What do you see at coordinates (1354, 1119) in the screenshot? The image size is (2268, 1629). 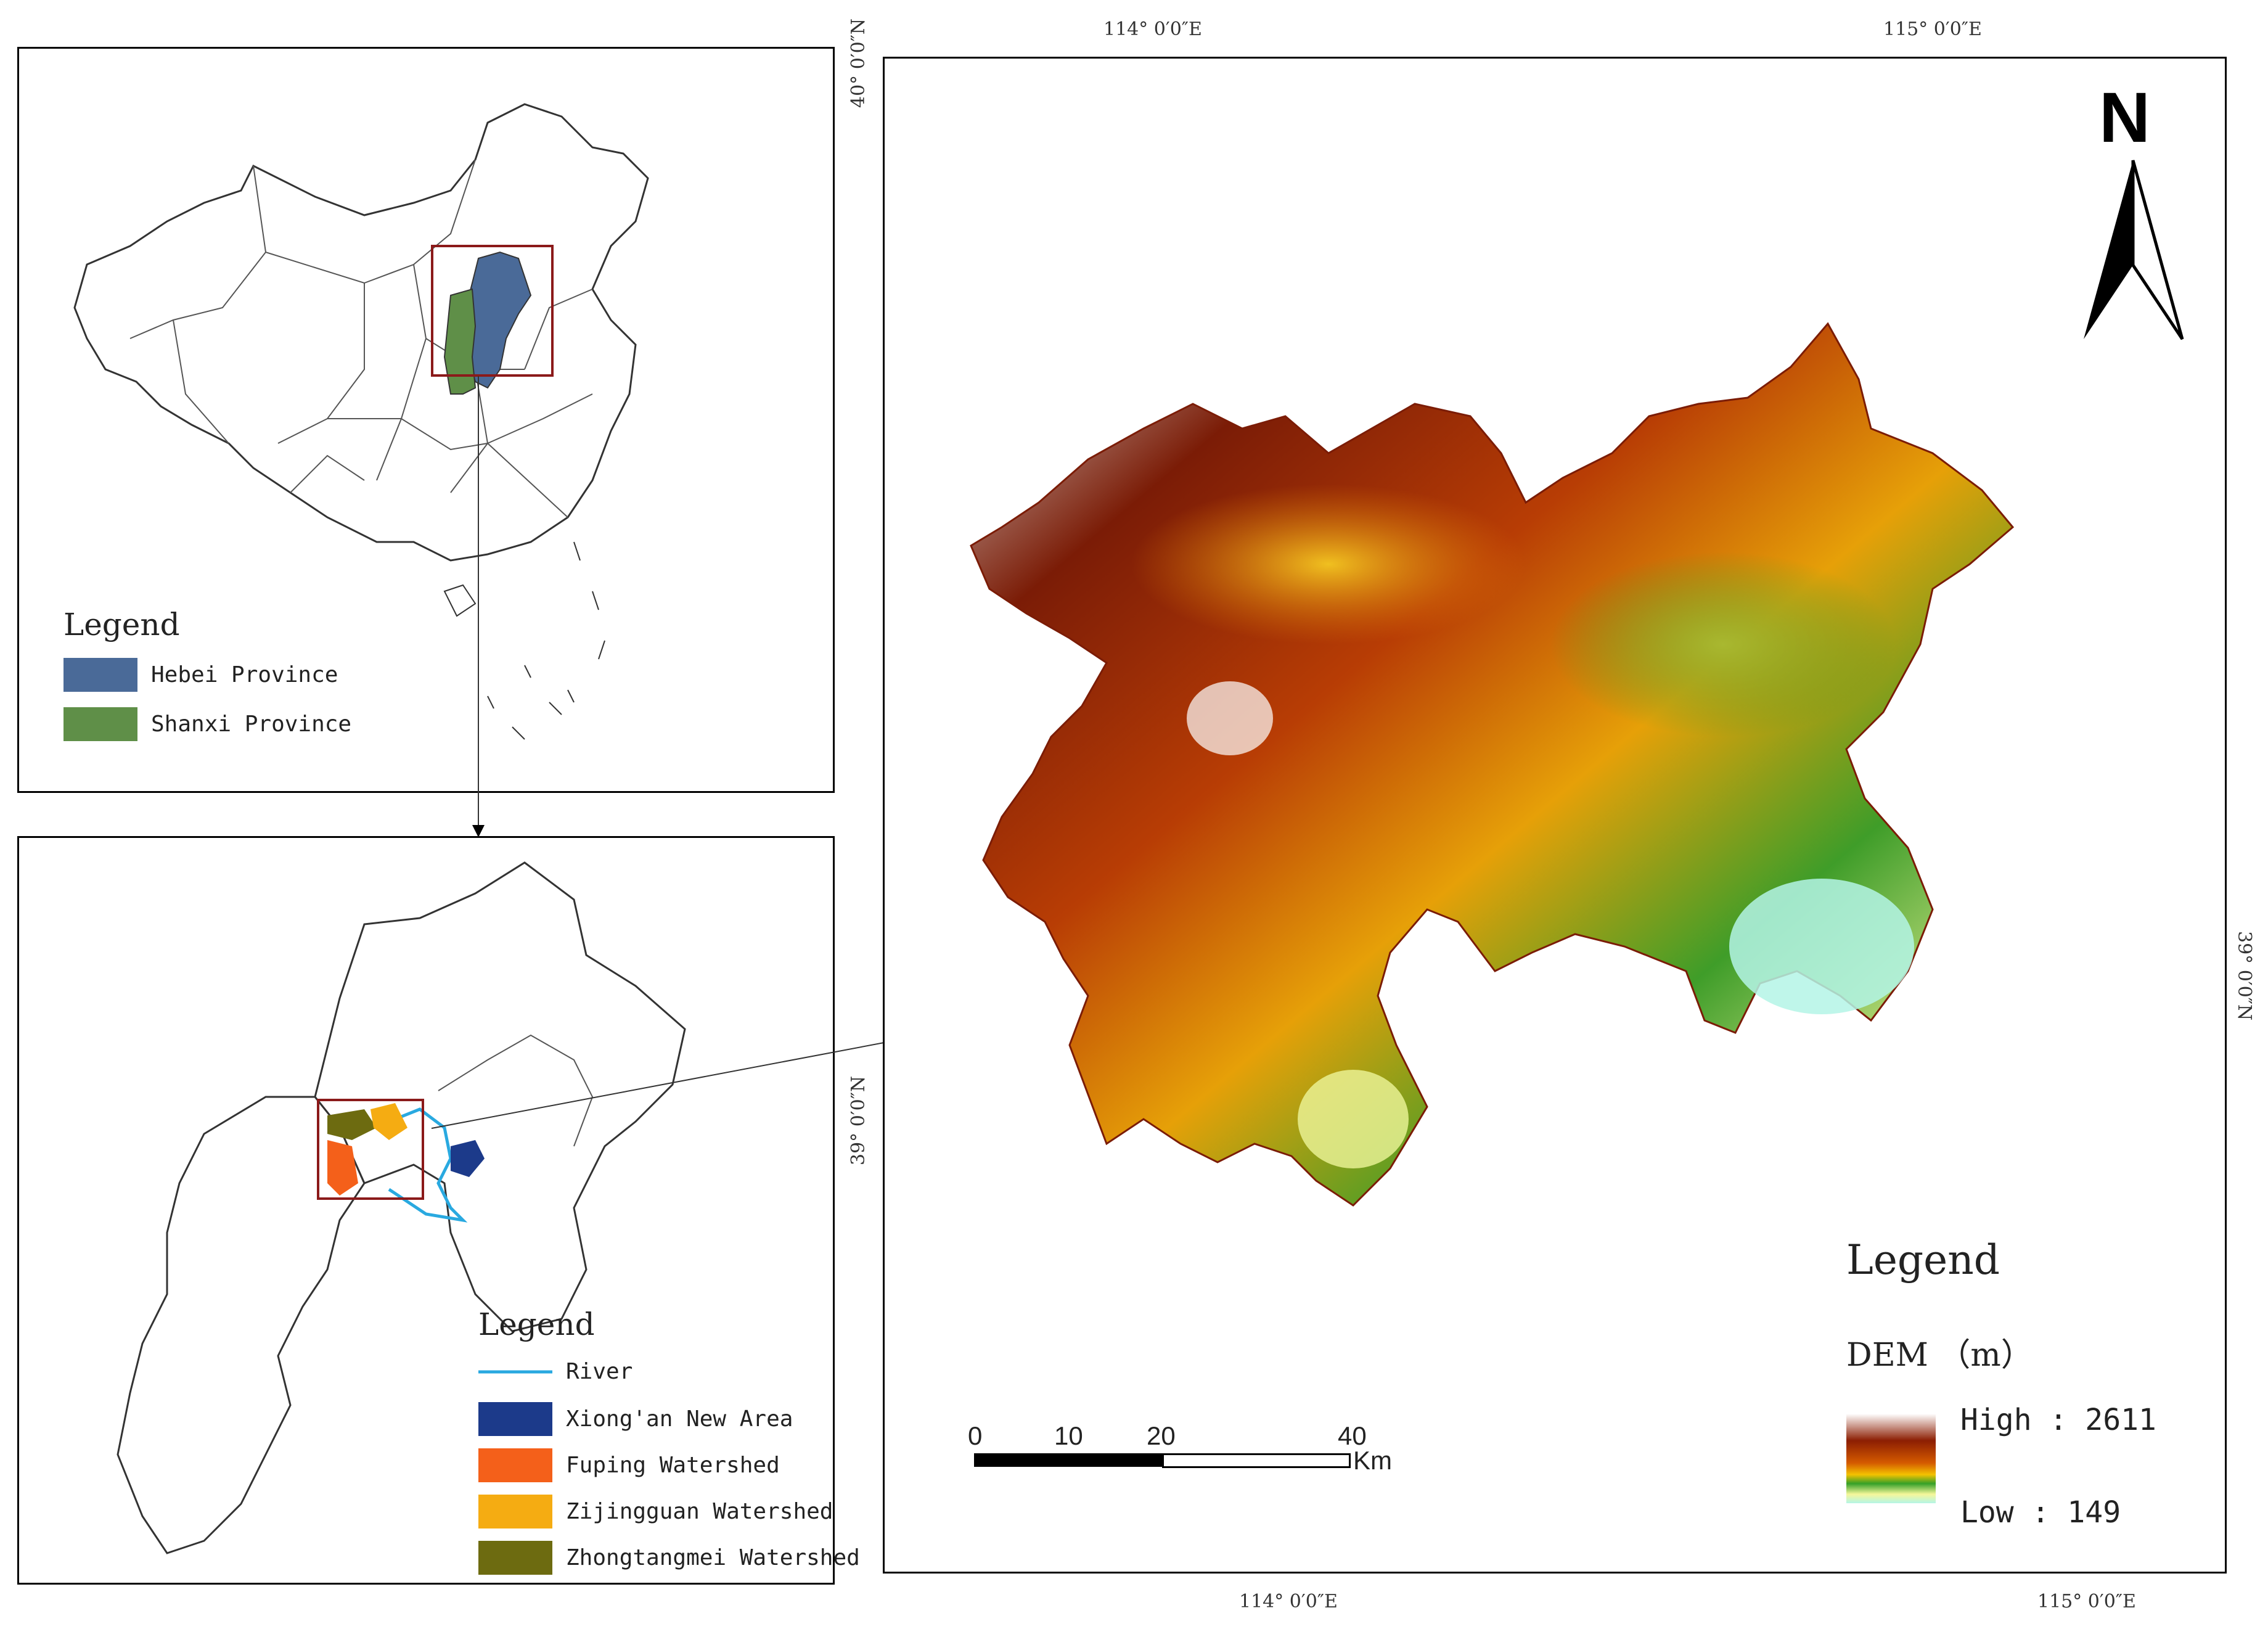 I see `lowland-south` at bounding box center [1354, 1119].